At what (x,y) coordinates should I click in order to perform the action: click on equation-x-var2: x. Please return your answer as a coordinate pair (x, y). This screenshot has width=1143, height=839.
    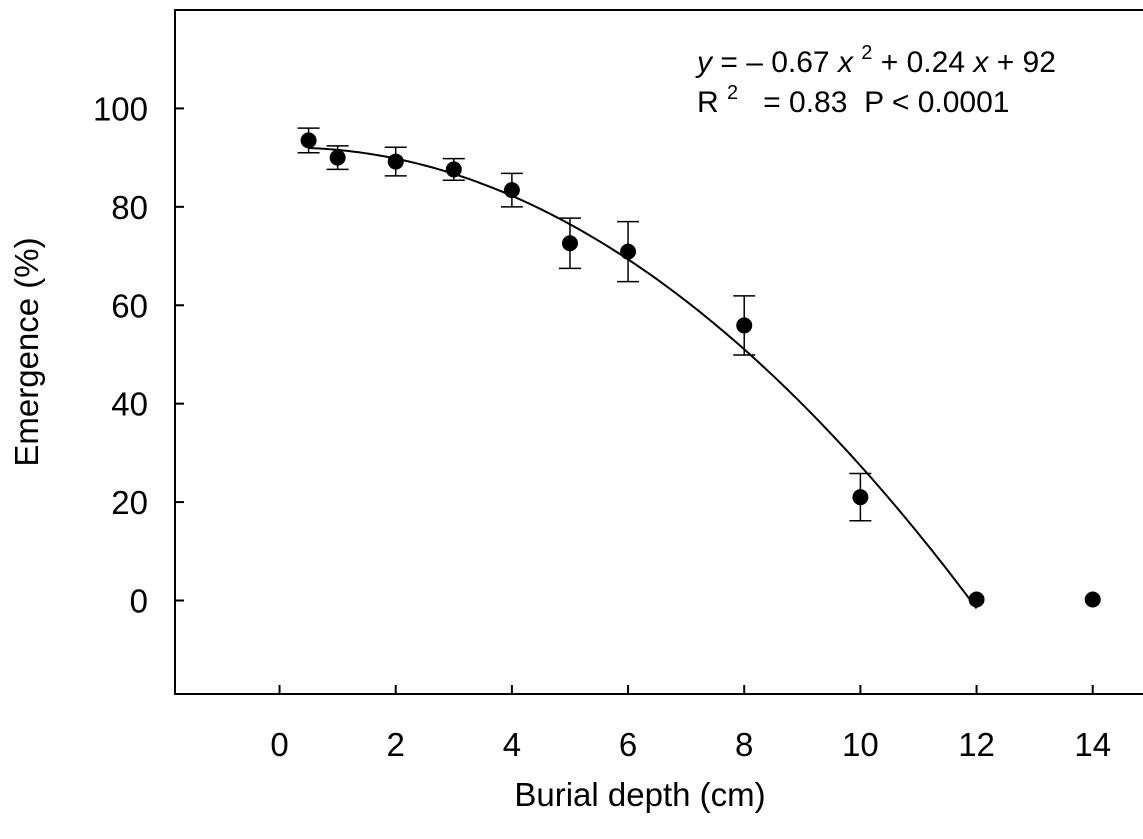
    Looking at the image, I should click on (980, 62).